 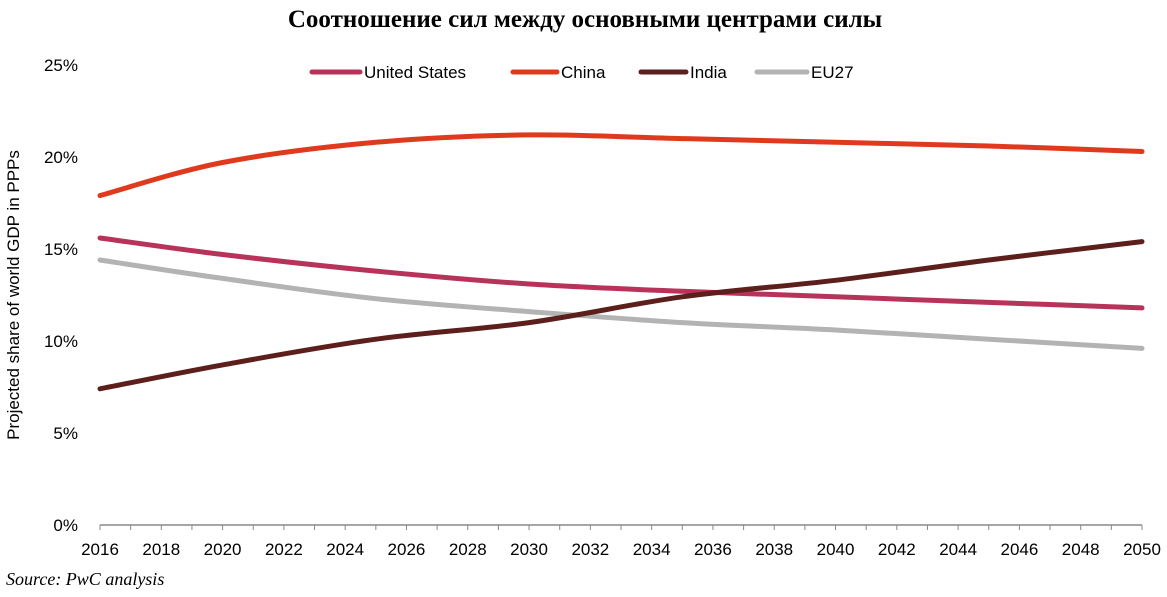 What do you see at coordinates (713, 549) in the screenshot?
I see `x-tick-label: 2036` at bounding box center [713, 549].